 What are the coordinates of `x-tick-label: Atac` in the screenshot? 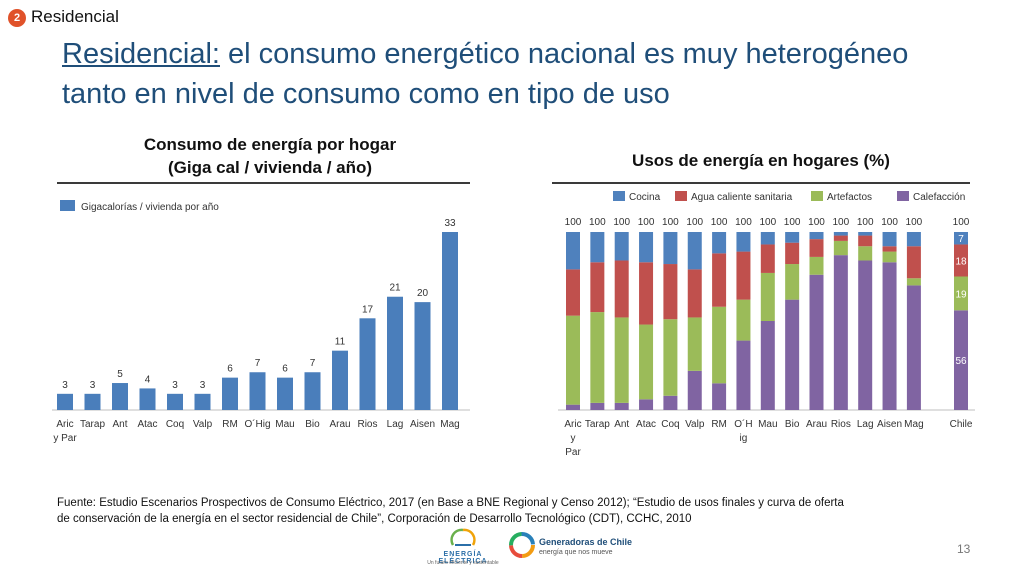 It's located at (147, 424).